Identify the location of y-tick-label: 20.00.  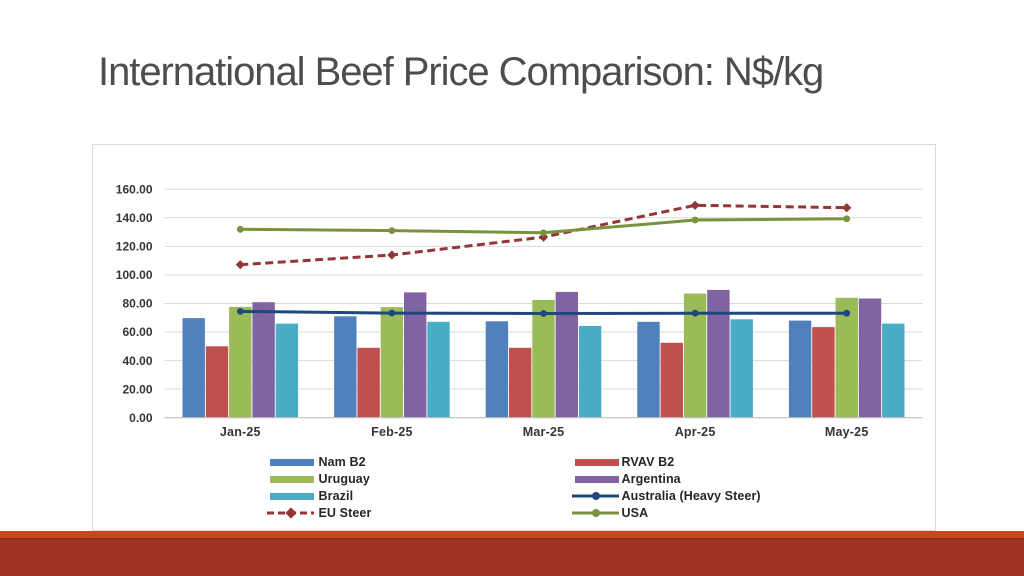
(137, 389).